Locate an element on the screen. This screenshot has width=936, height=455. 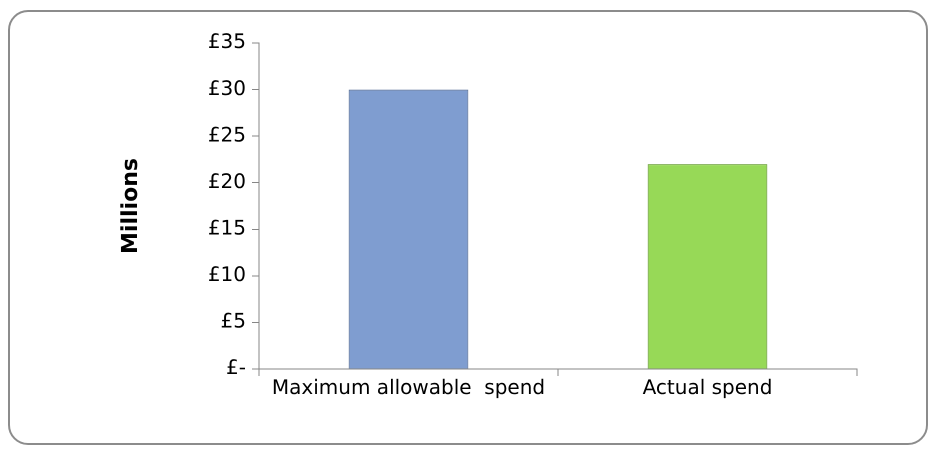
y-axis-title: Millions is located at coordinates (130, 206).